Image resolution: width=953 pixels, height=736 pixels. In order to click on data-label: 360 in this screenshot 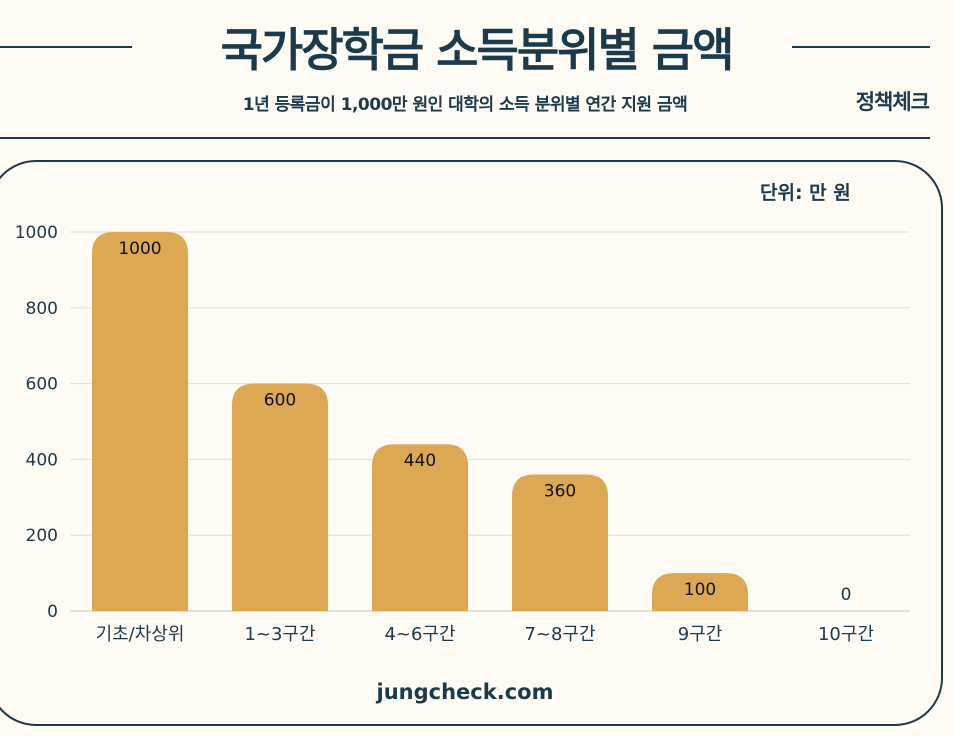, I will do `click(560, 492)`.